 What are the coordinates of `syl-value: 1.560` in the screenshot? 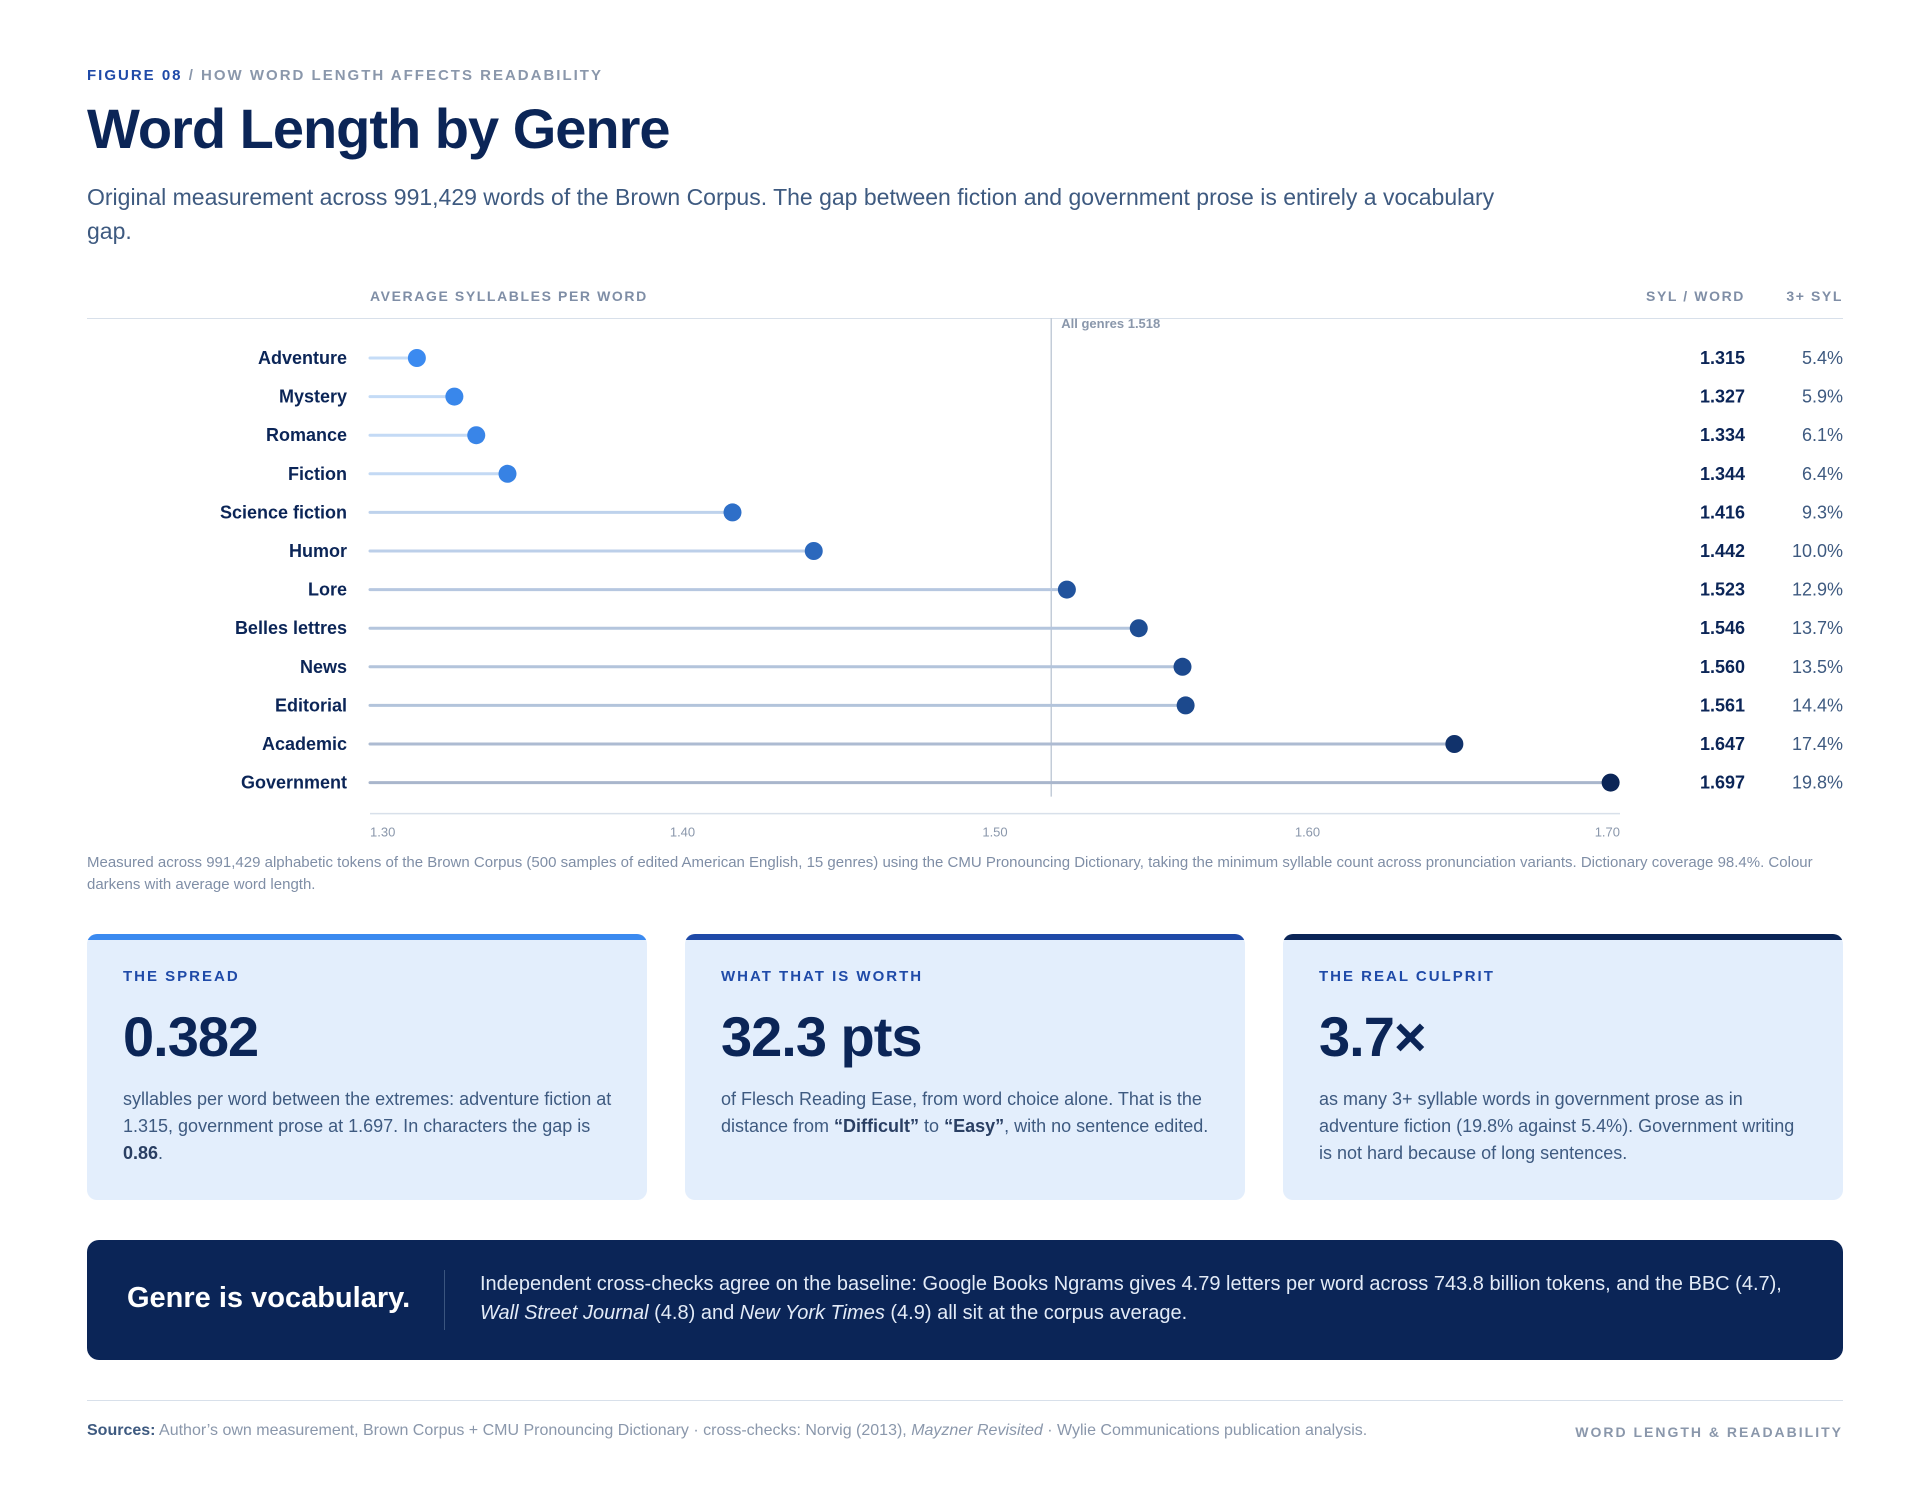 It's located at (1722, 667).